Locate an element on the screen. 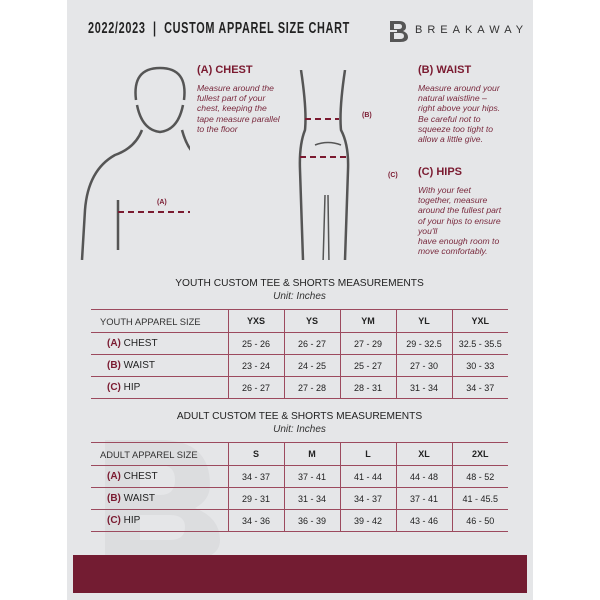 The image size is (600, 600). size-header: 2XL is located at coordinates (479, 454).